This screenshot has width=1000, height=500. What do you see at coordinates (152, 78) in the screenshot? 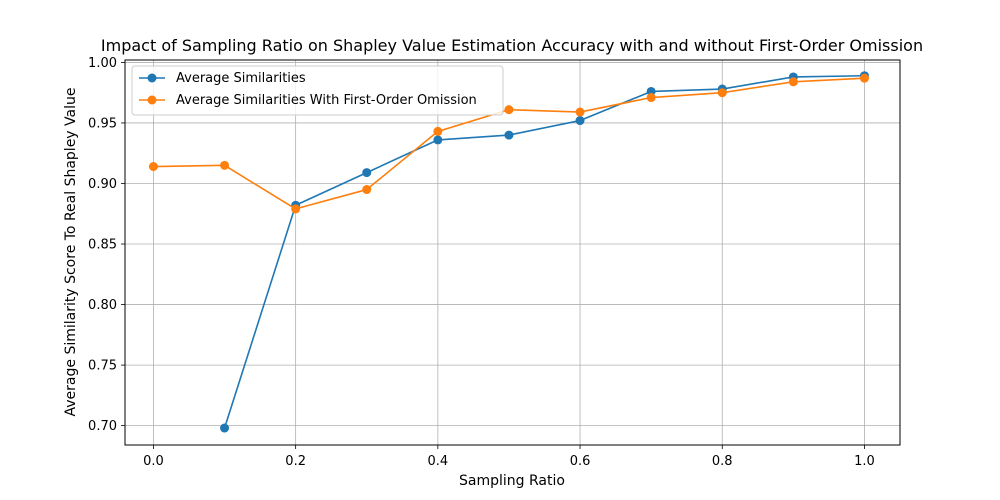
I see `legend-marker-average-similarities` at bounding box center [152, 78].